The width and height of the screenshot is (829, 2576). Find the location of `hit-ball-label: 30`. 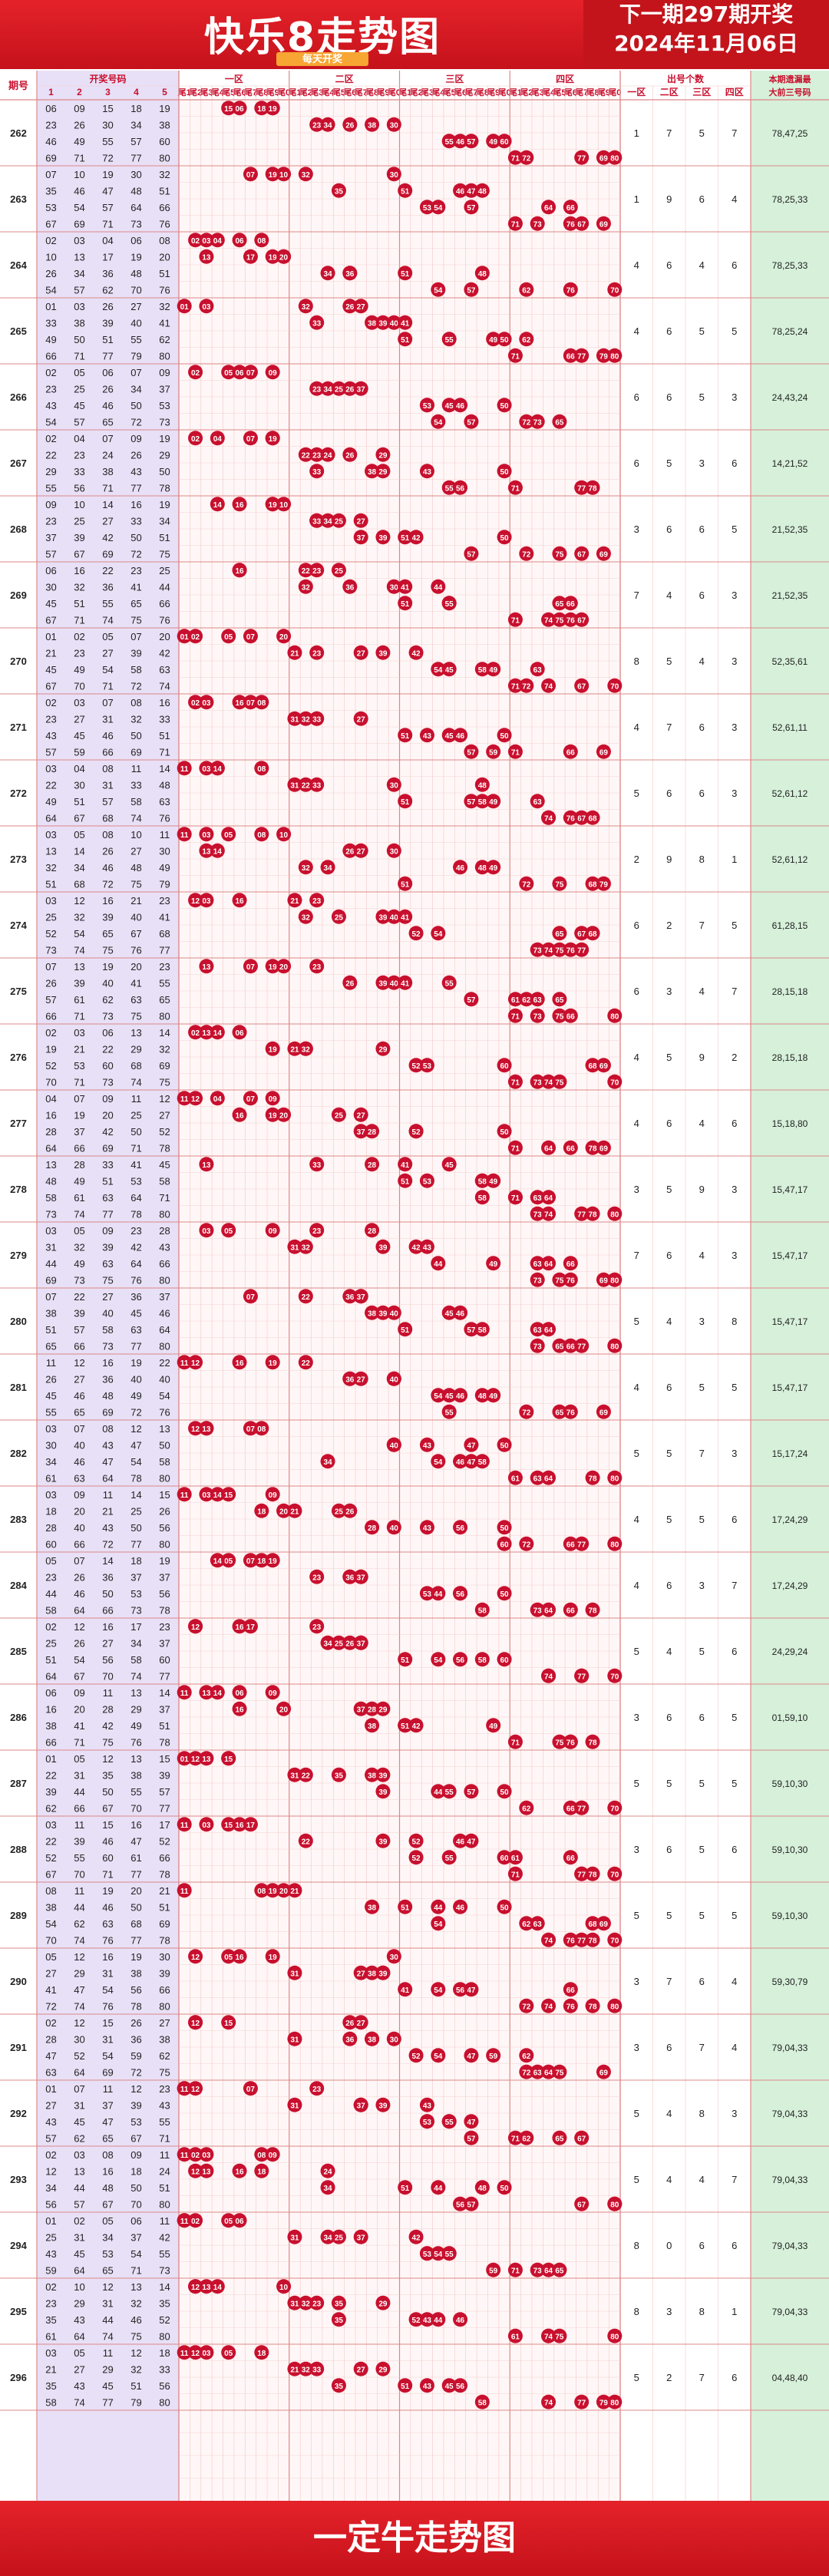

hit-ball-label: 30 is located at coordinates (394, 125).